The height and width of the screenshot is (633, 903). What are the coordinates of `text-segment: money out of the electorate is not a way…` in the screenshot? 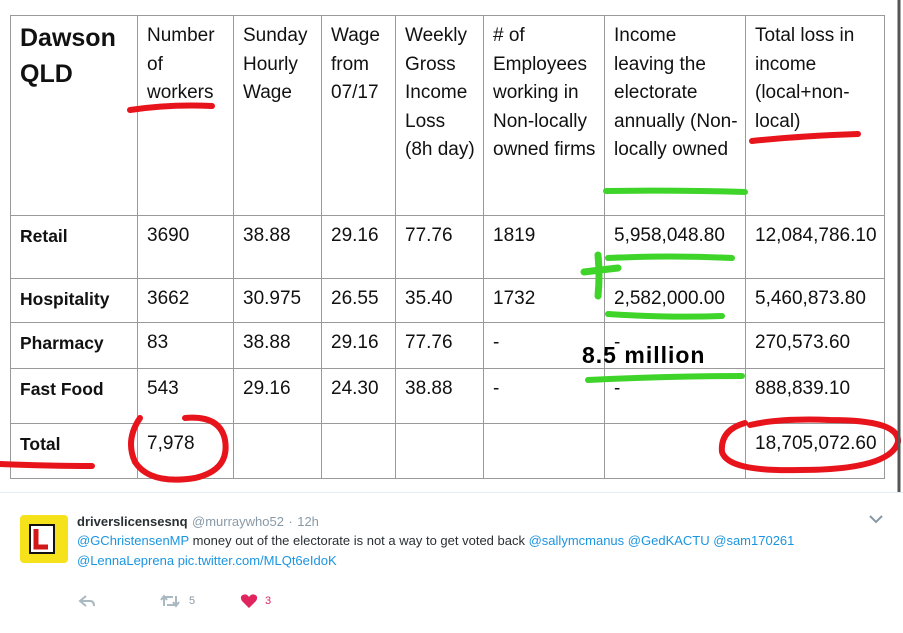 It's located at (358, 540).